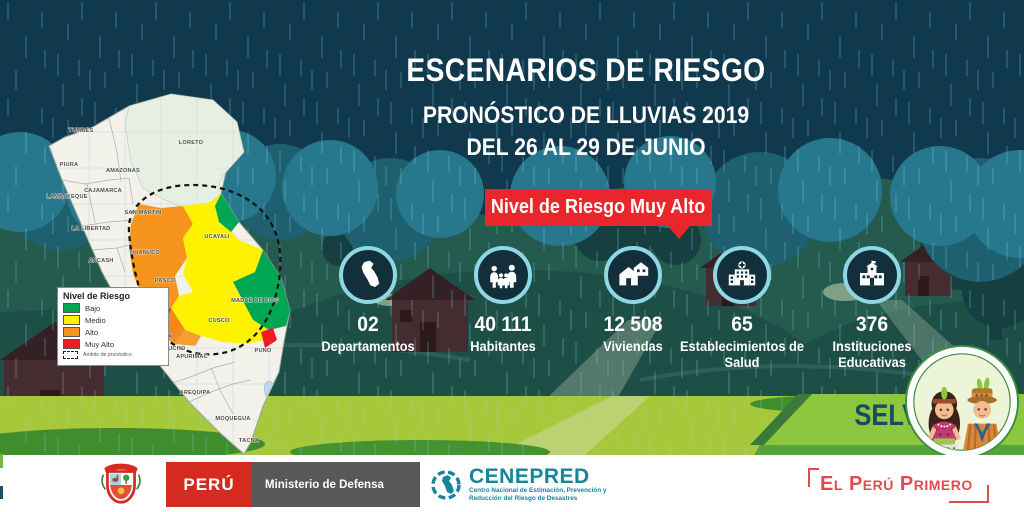 This screenshot has height=512, width=1024. Describe the element at coordinates (113, 332) in the screenshot. I see `legend-row-alto: Alto` at that location.